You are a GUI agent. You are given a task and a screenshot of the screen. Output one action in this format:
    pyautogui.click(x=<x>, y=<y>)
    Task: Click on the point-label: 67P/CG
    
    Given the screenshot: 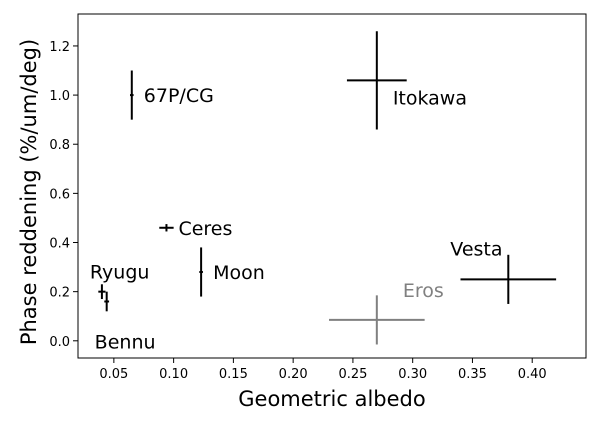 What is the action you would take?
    pyautogui.click(x=179, y=96)
    